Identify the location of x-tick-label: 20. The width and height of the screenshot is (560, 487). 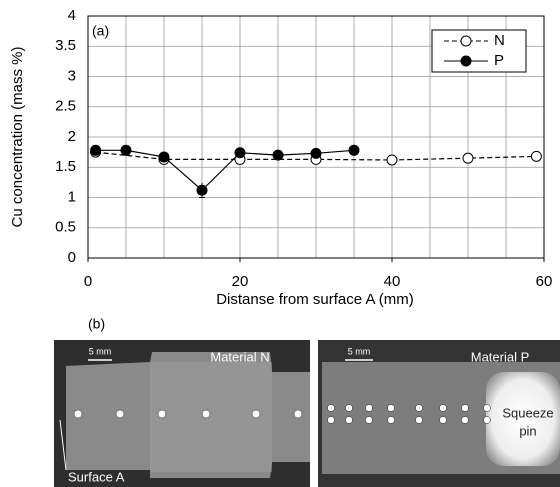
(240, 281).